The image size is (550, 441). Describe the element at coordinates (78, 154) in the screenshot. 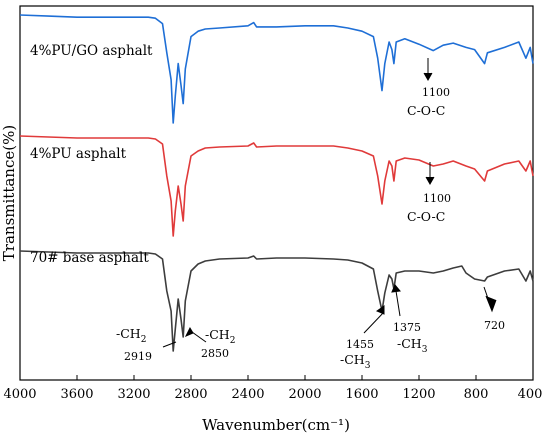

I see `series-label-pu: 4%PU asphalt` at that location.